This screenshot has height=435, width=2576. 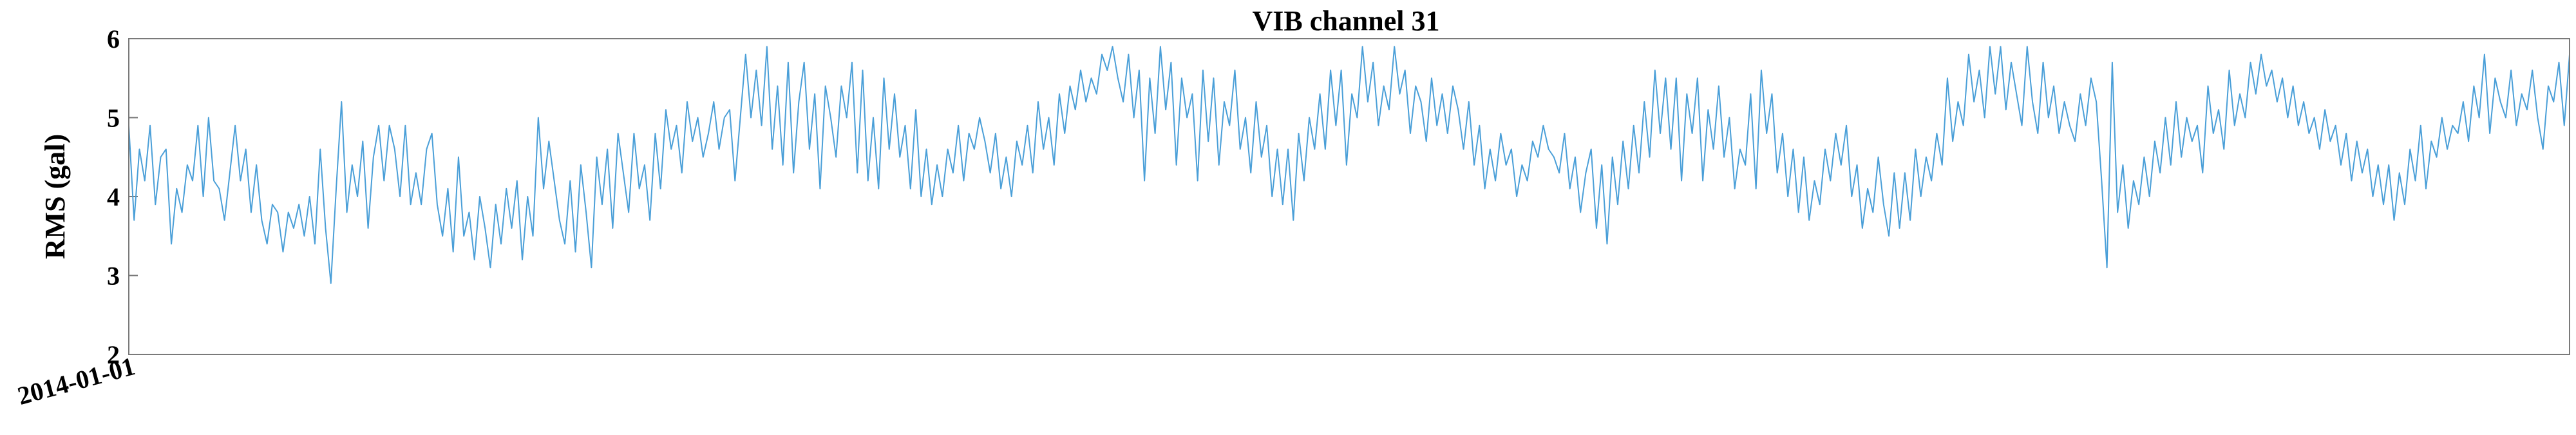 I want to click on chart-title: VIB channel 31, so click(x=1347, y=21).